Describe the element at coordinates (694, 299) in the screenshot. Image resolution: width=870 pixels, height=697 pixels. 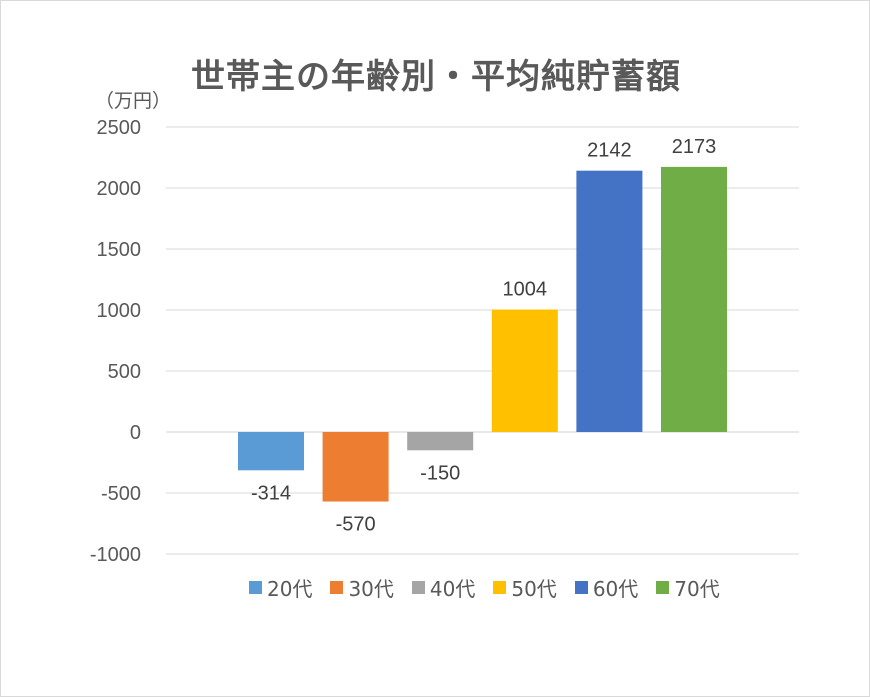
I see `bar-70代` at that location.